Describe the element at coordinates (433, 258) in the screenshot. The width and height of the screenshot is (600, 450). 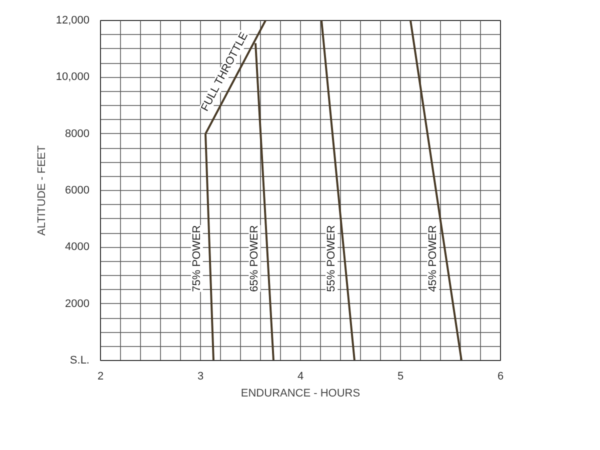
I see `text: 45% POWER` at that location.